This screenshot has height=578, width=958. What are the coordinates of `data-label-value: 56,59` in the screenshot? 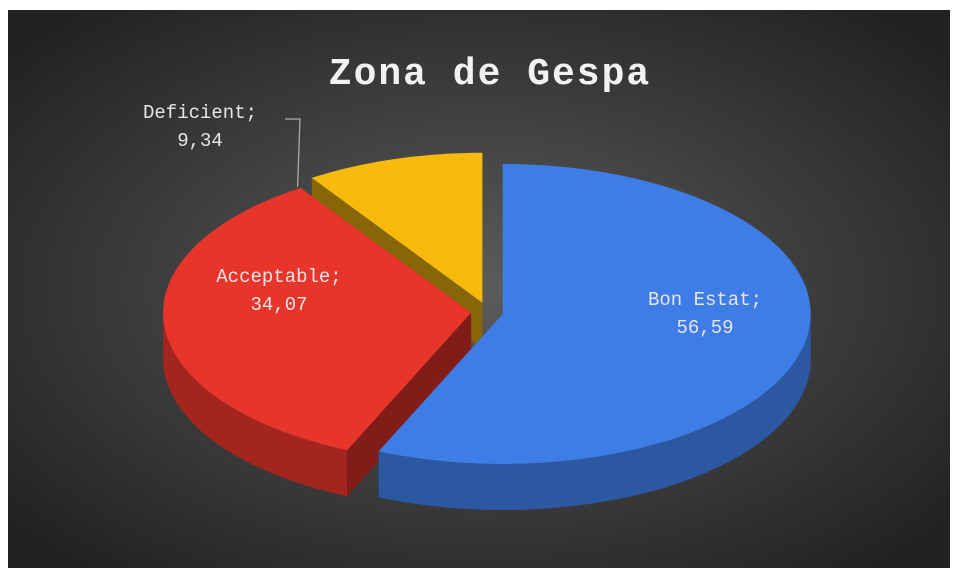 It's located at (704, 328).